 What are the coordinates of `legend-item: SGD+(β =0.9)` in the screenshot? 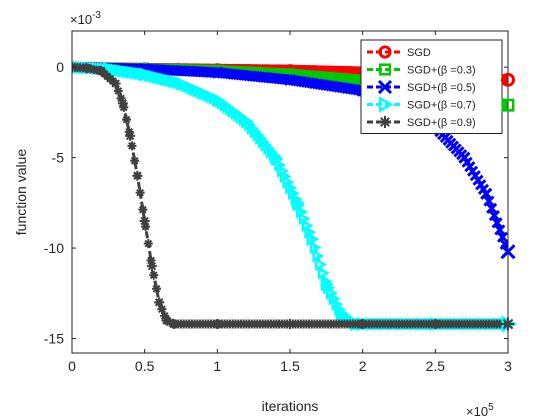 It's located at (421, 122).